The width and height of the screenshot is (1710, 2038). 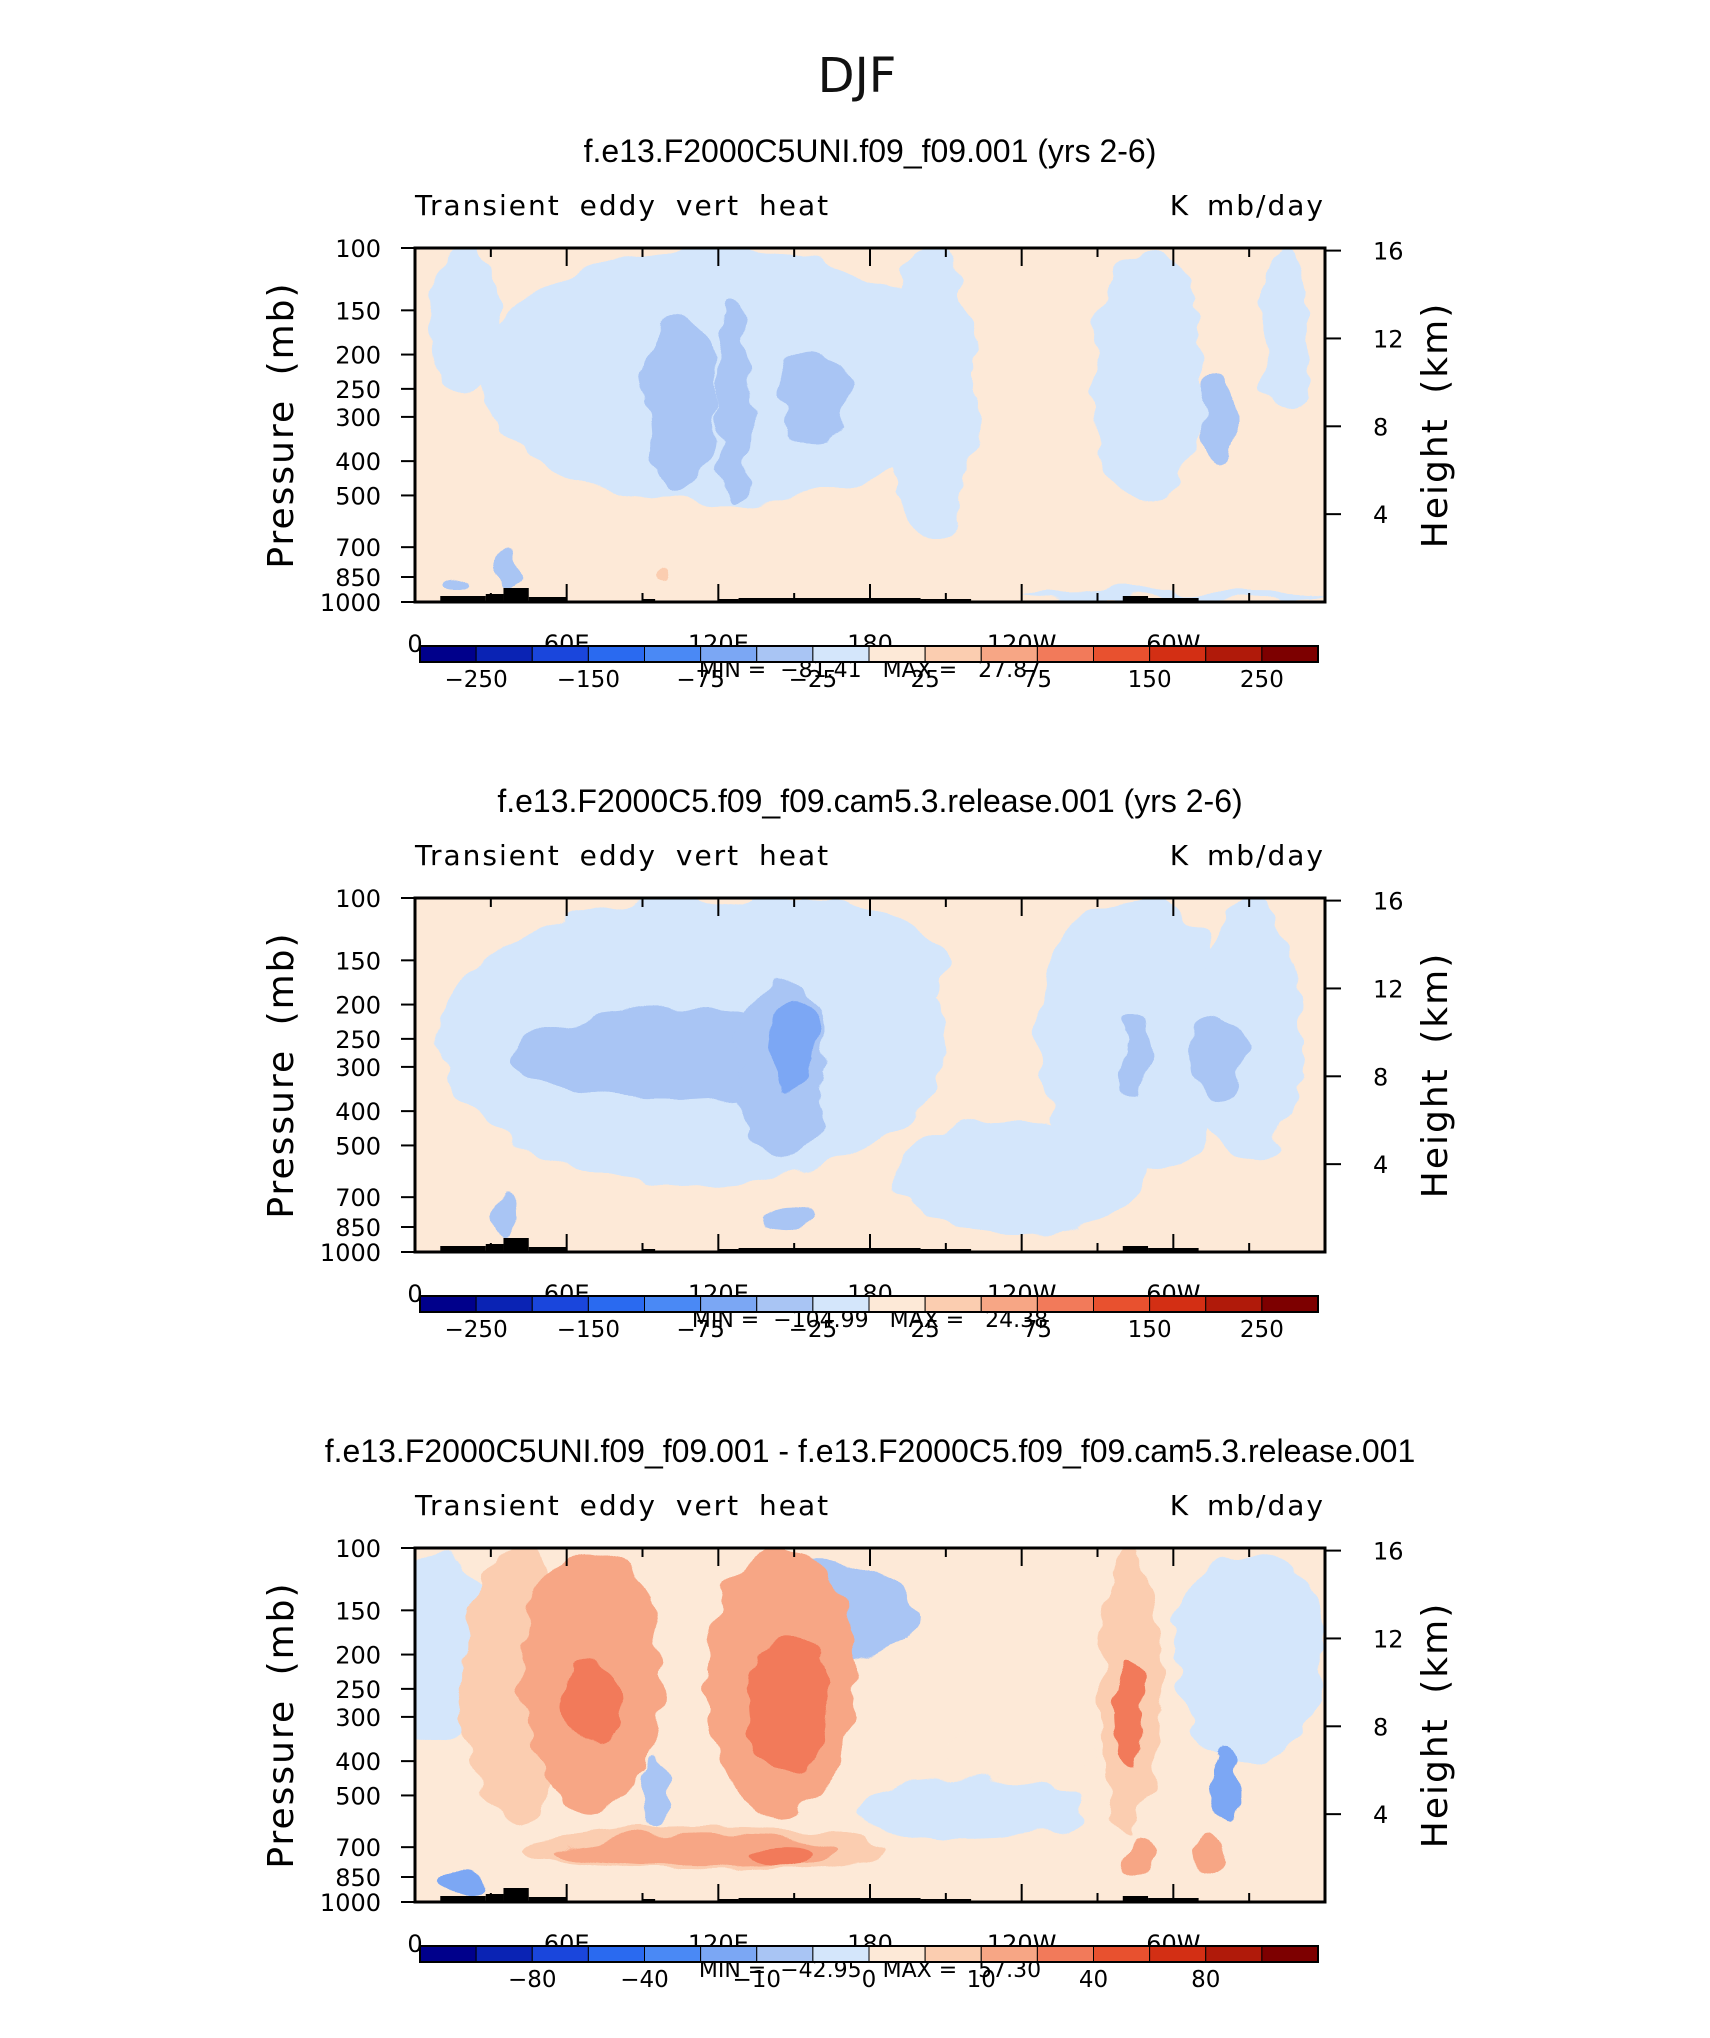 I want to click on colorbar: −80 −40 −10 0 10 40 80, so click(x=869, y=1969).